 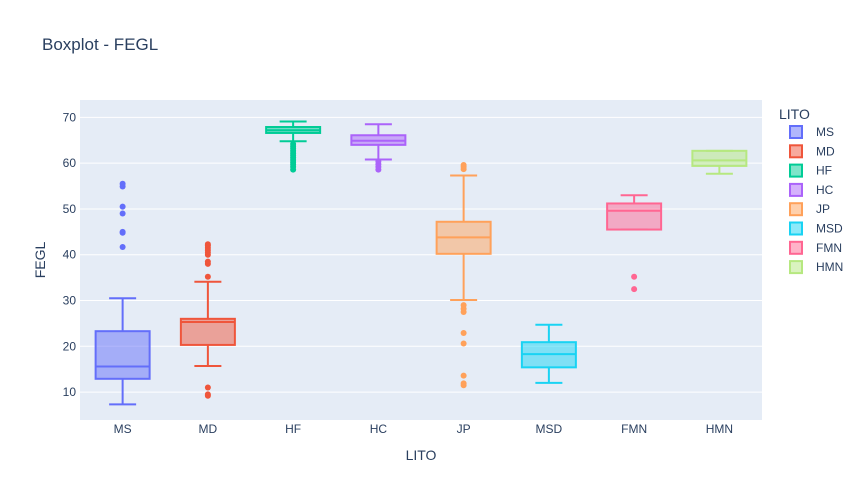 I want to click on box-hc, so click(x=378, y=148).